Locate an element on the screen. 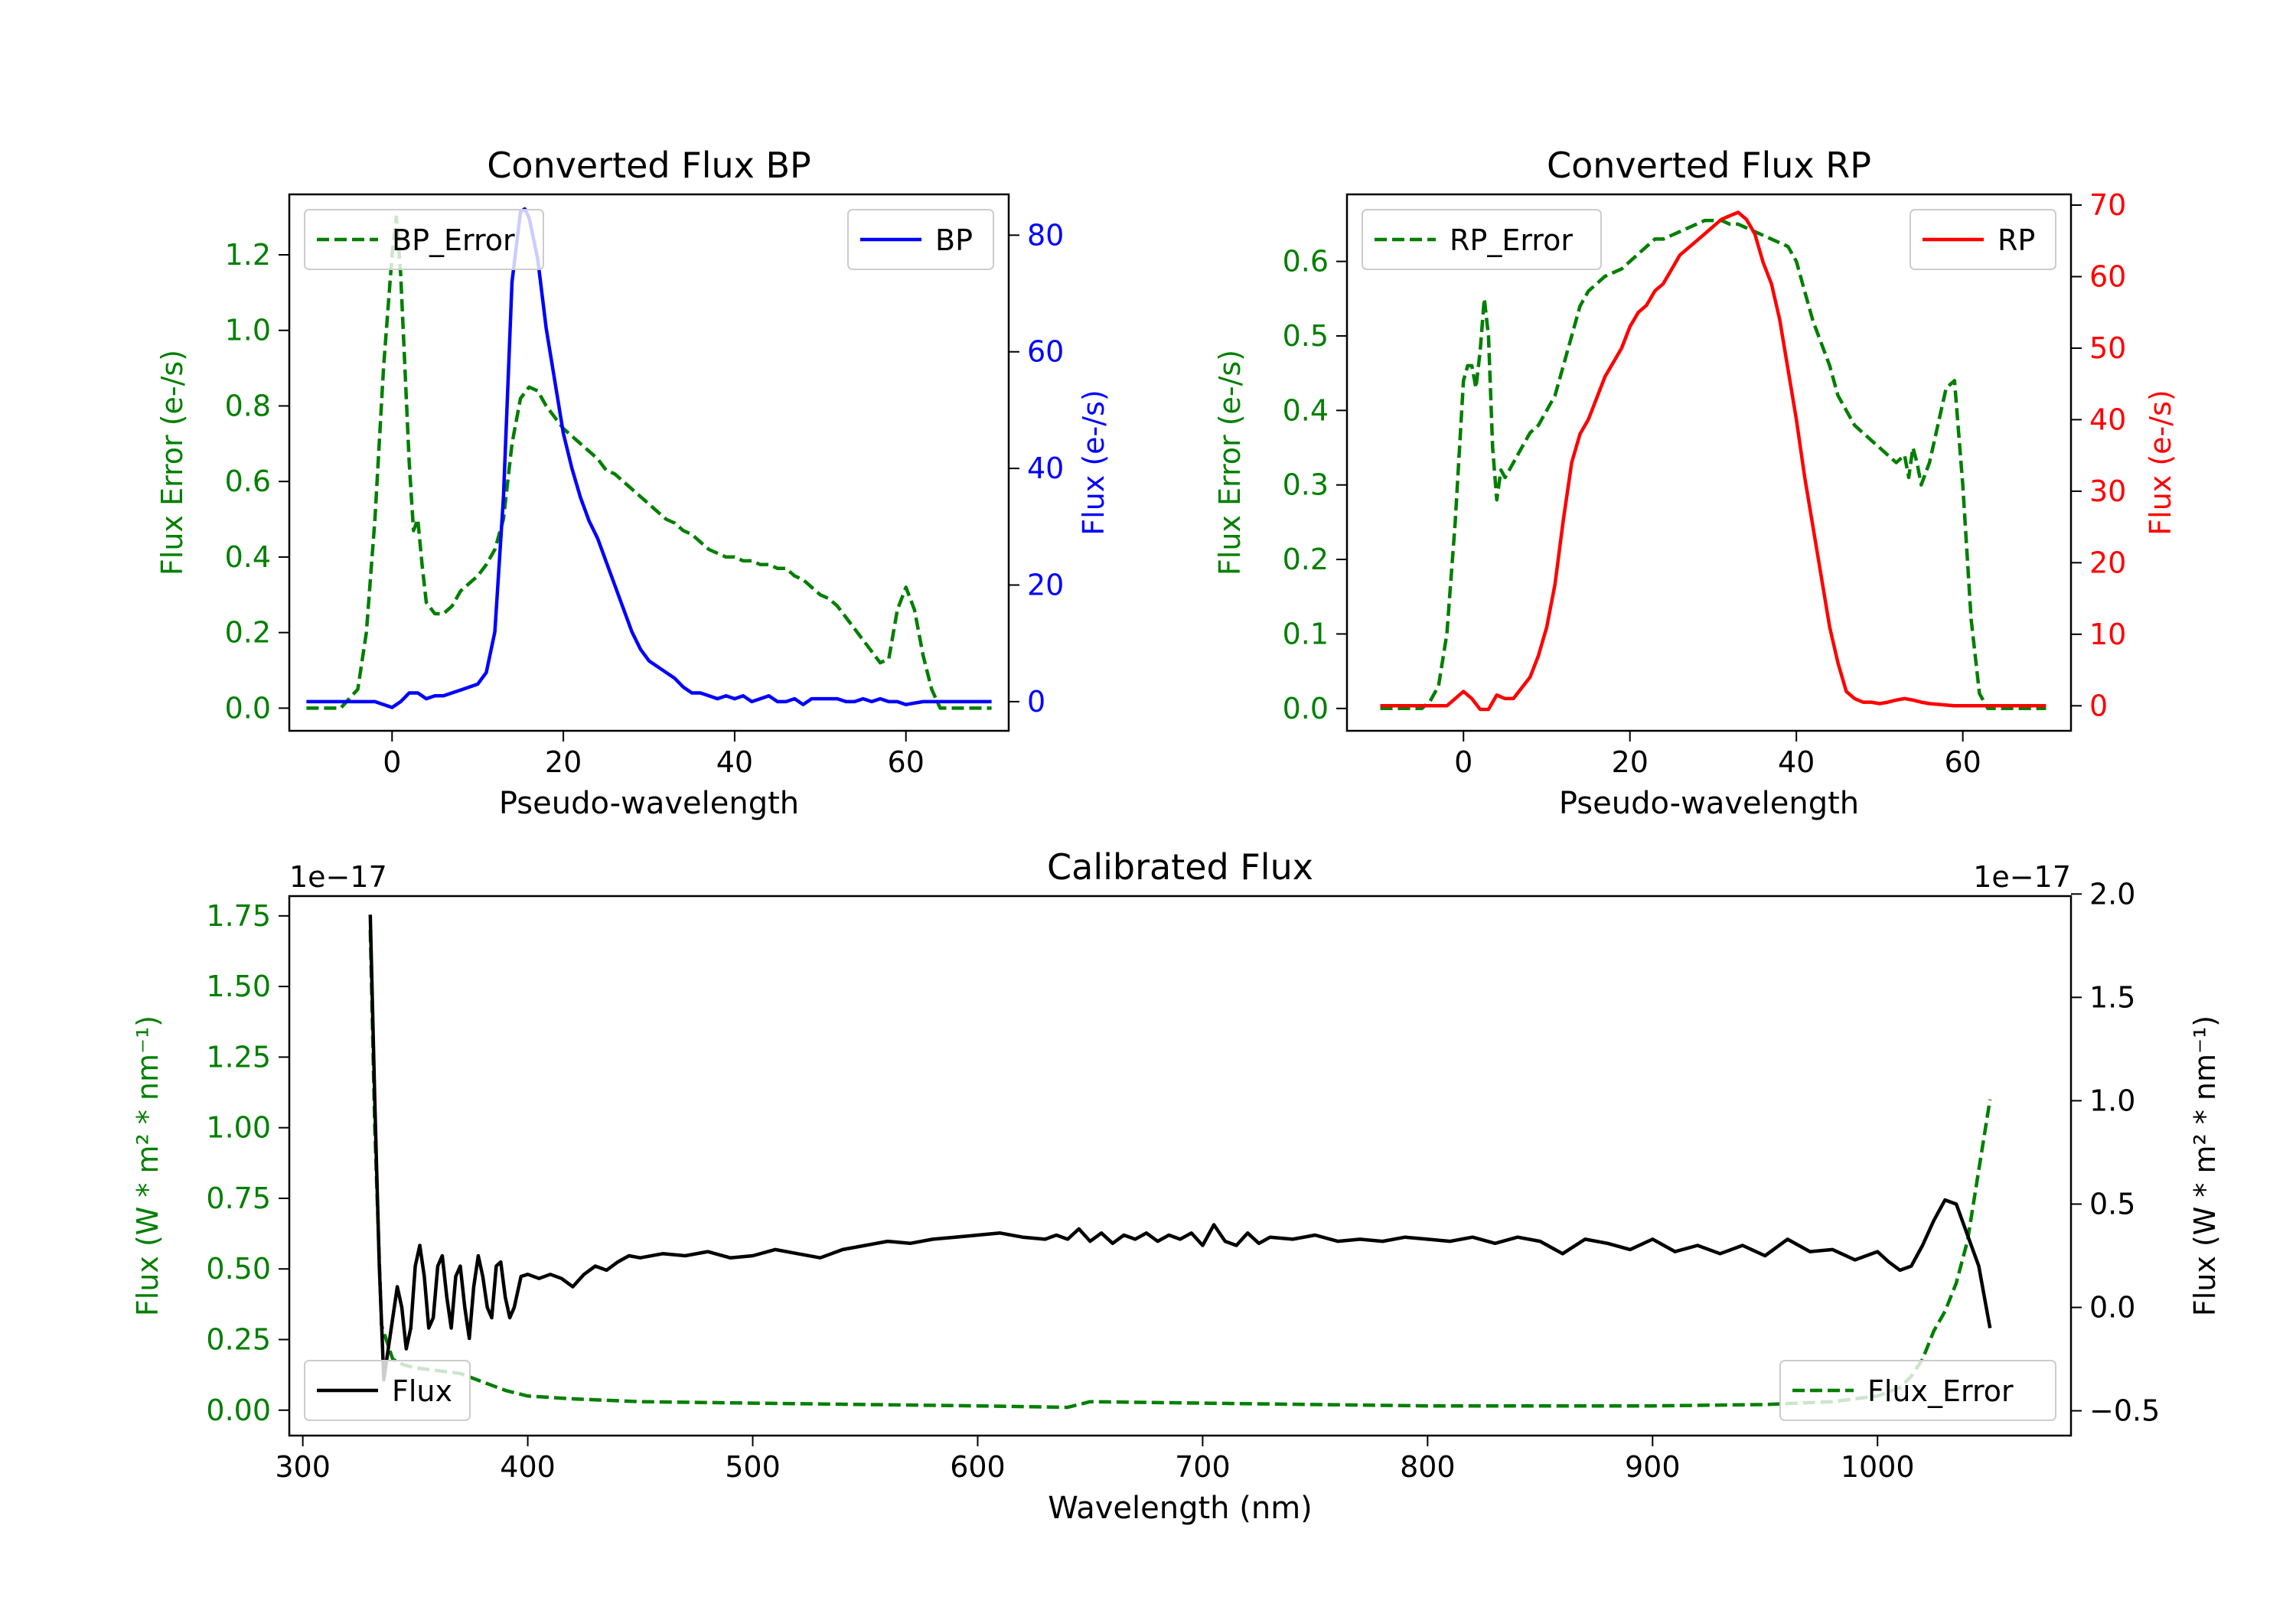  chart-title: Converted Flux BP is located at coordinates (649, 165).